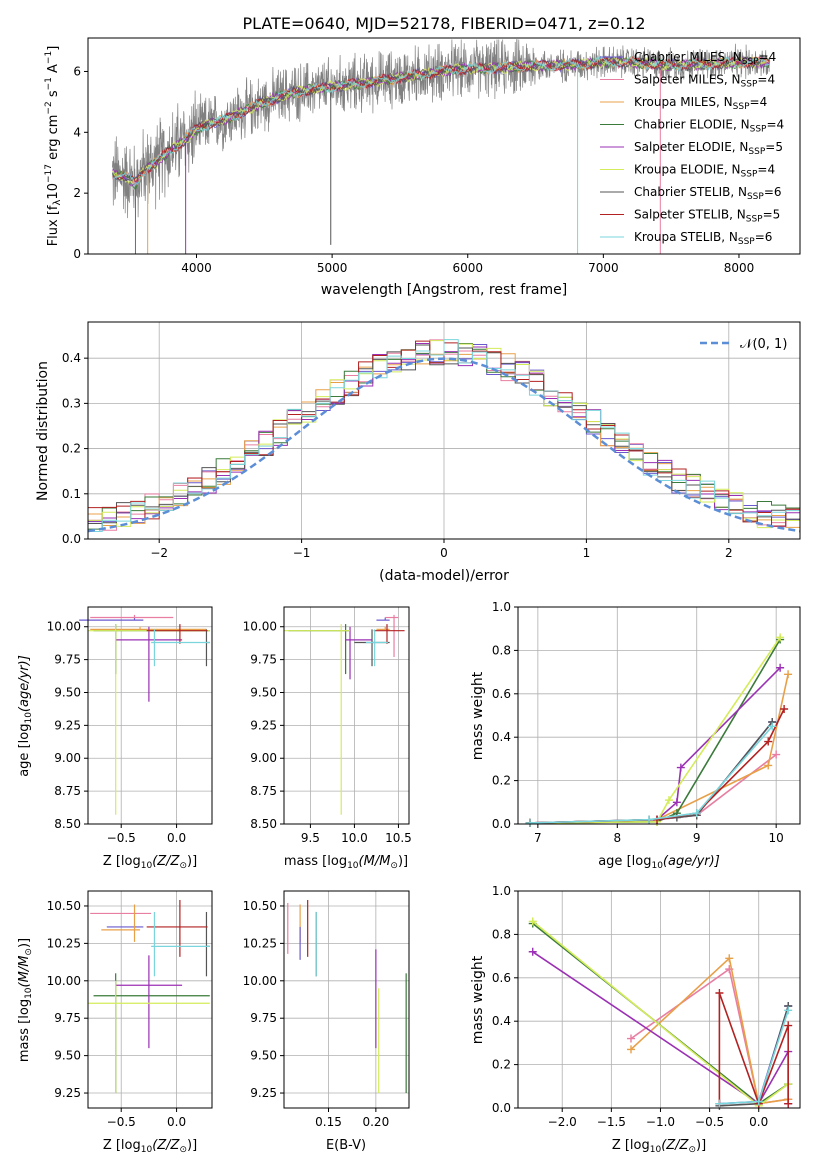  I want to click on normal-legend-label: 𝒩(0, 1), so click(763, 344).